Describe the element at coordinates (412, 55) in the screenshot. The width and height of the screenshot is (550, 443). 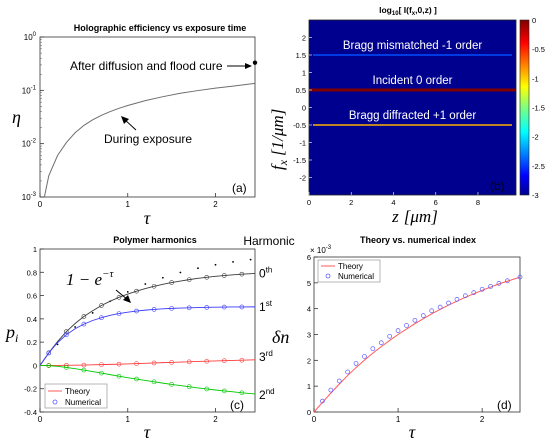
I see `heatmap-band-diffracted` at that location.